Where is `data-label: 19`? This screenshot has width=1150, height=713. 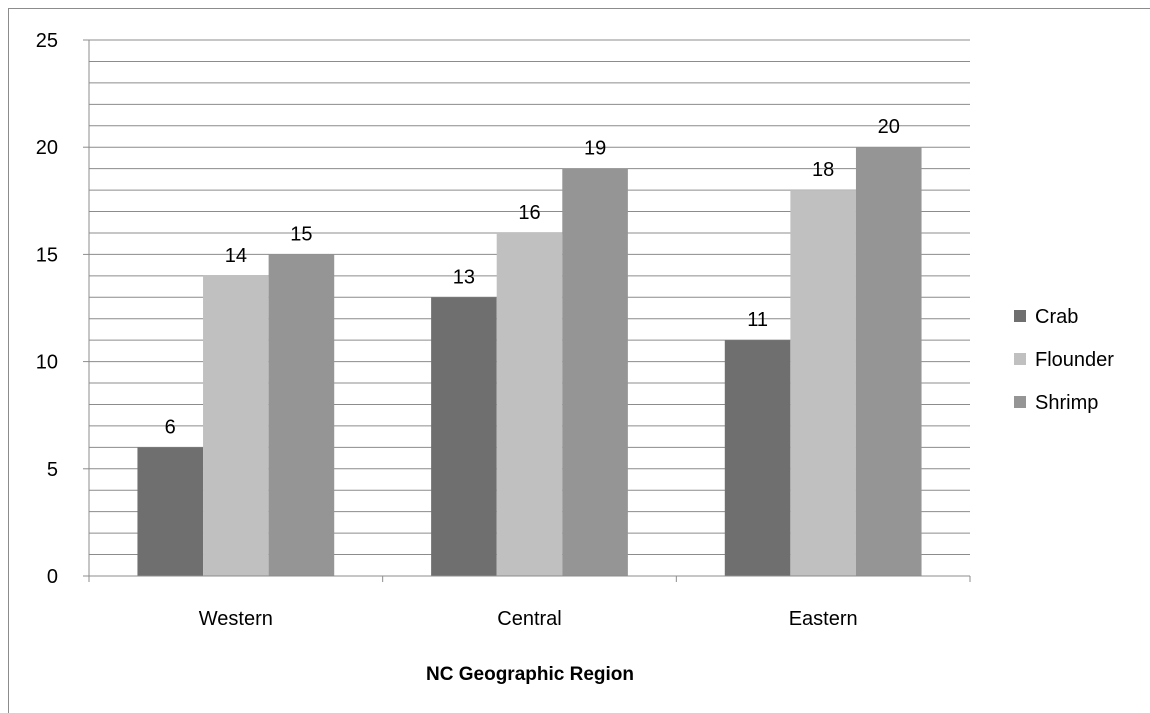
data-label: 19 is located at coordinates (595, 149).